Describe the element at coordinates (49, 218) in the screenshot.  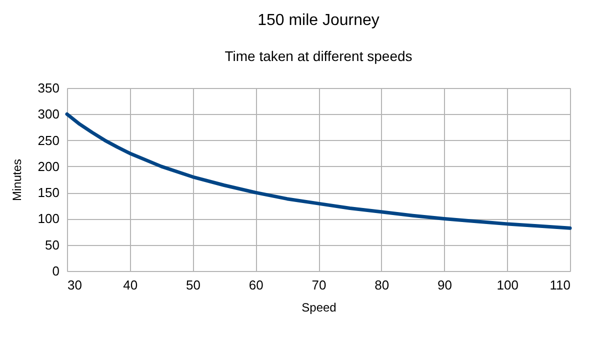
I see `y-tick-label: 100` at that location.